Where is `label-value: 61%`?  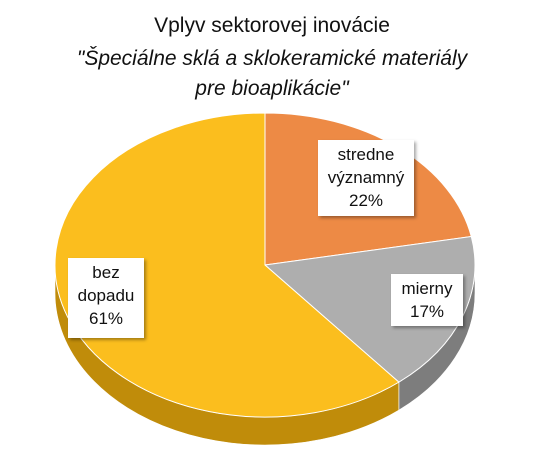
label-value: 61% is located at coordinates (106, 318).